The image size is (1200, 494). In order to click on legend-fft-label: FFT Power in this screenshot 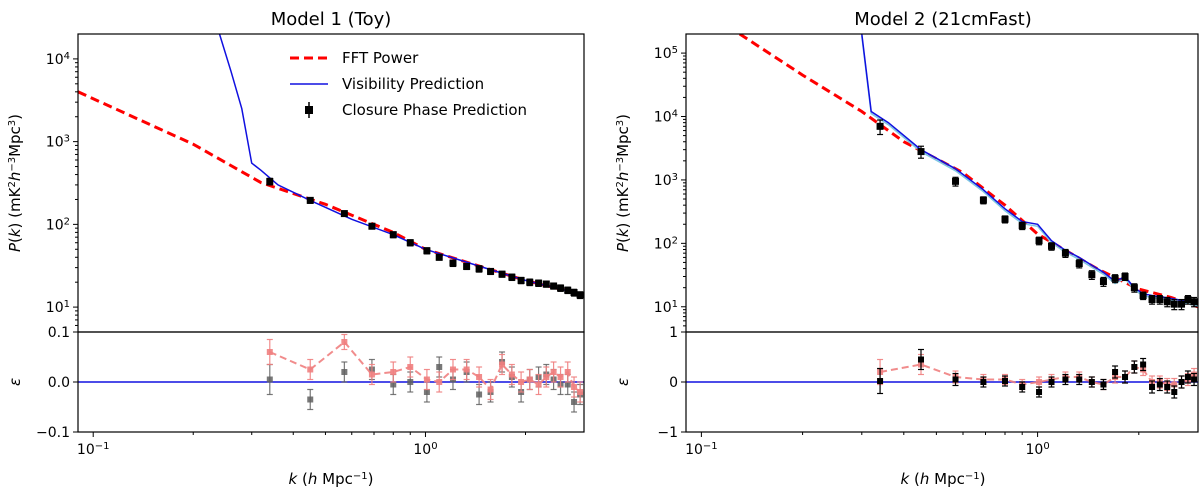, I will do `click(380, 58)`.